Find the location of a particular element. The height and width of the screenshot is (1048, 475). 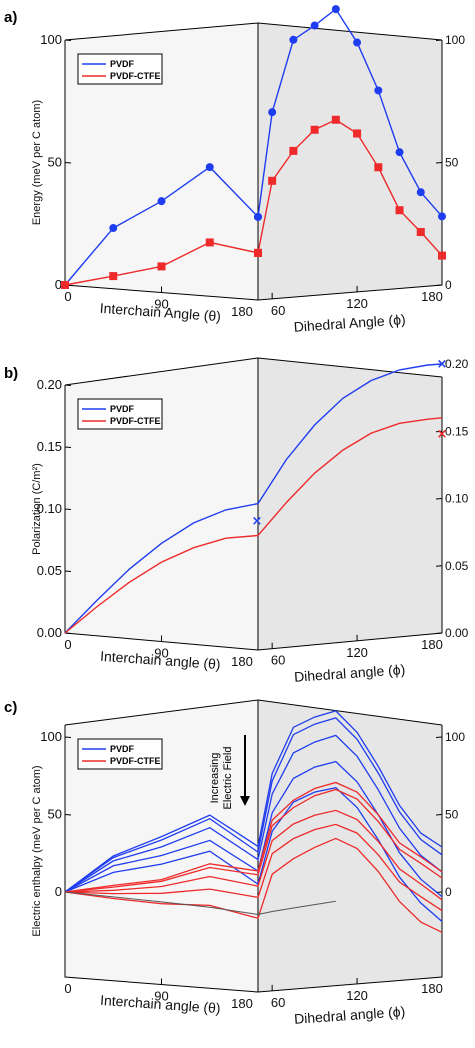

panel-label: a) is located at coordinates (10, 17).